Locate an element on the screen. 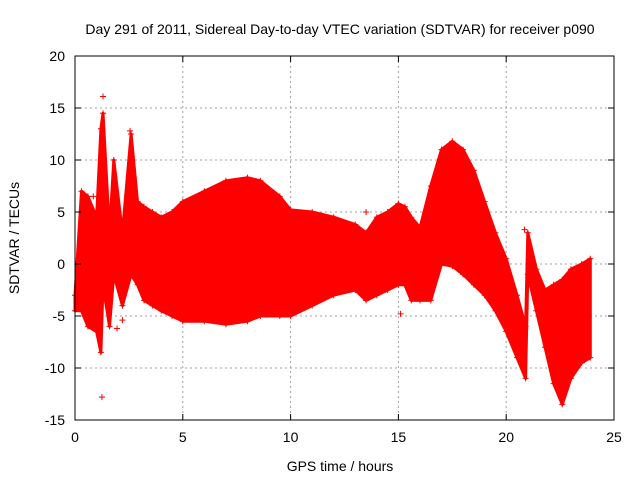 The height and width of the screenshot is (480, 640). y-axis-label: SDTVAR / TECUs is located at coordinates (14, 238).